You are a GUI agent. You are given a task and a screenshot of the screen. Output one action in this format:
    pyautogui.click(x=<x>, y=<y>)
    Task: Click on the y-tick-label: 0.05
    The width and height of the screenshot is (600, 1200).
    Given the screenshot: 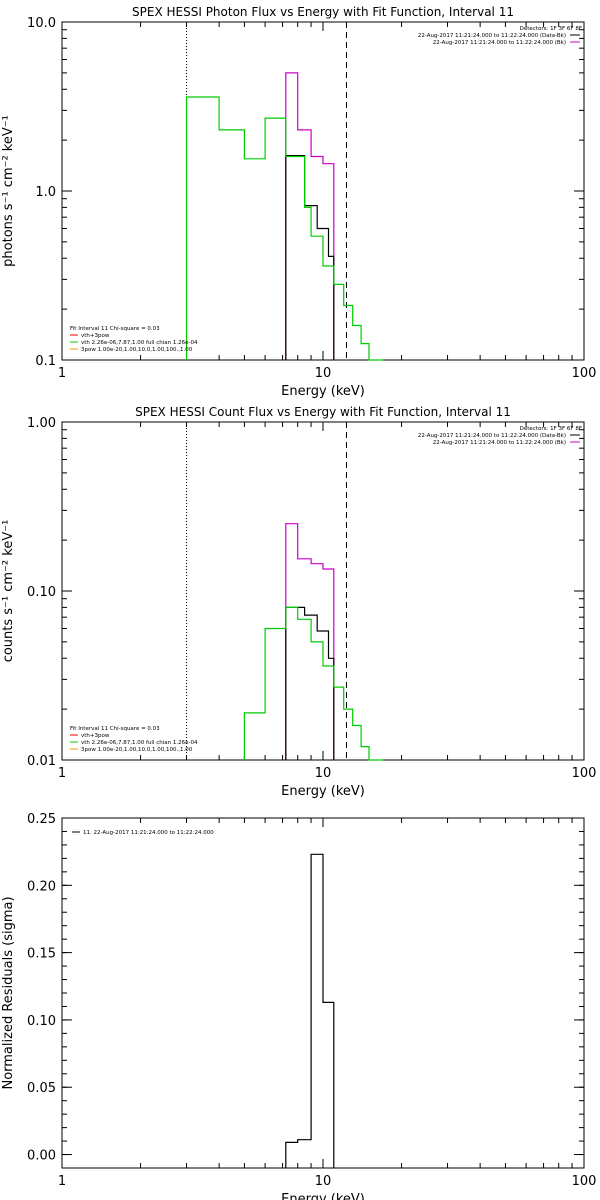 What is the action you would take?
    pyautogui.click(x=41, y=1088)
    